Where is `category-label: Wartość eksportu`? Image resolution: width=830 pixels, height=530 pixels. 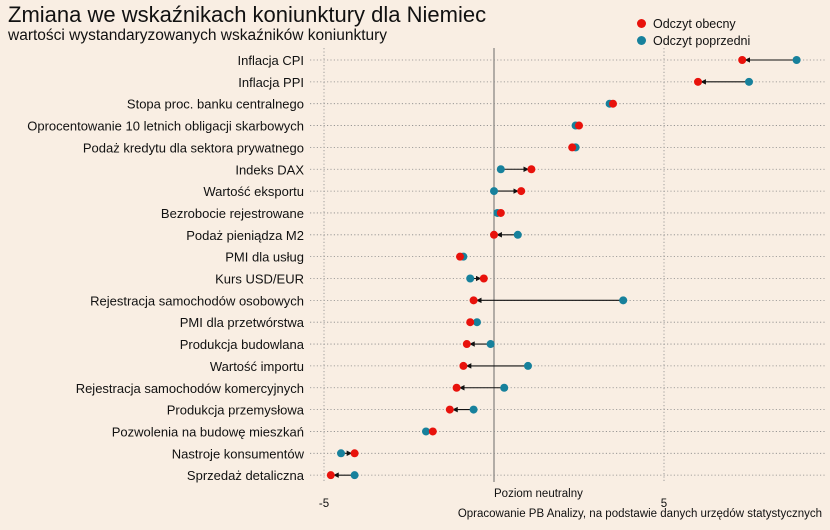
category-label: Wartość eksportu is located at coordinates (253, 191).